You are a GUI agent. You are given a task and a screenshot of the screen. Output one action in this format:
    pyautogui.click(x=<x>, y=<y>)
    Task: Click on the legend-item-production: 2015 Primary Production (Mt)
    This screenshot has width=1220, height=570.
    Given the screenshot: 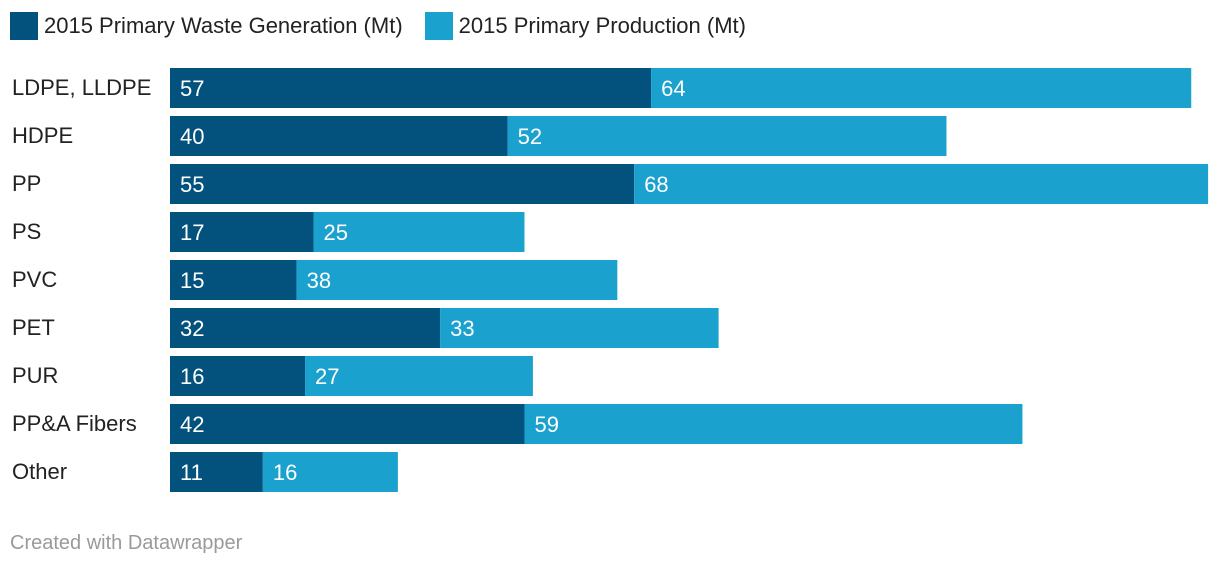 What is the action you would take?
    pyautogui.click(x=585, y=26)
    